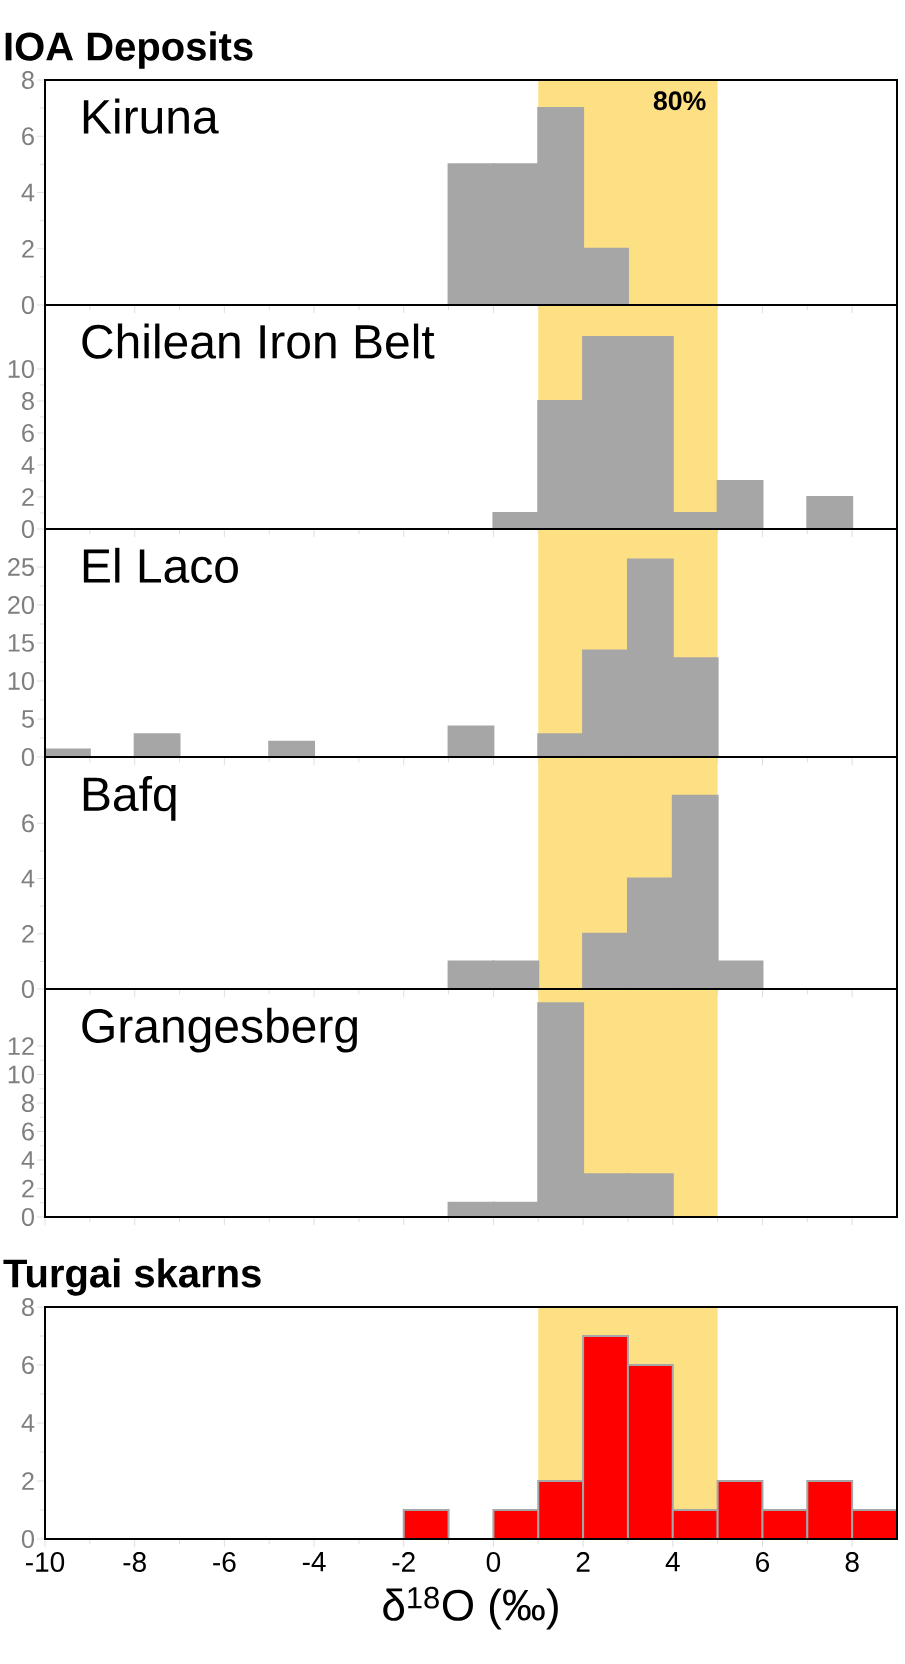  I want to click on band-label: 80%, so click(679, 101).